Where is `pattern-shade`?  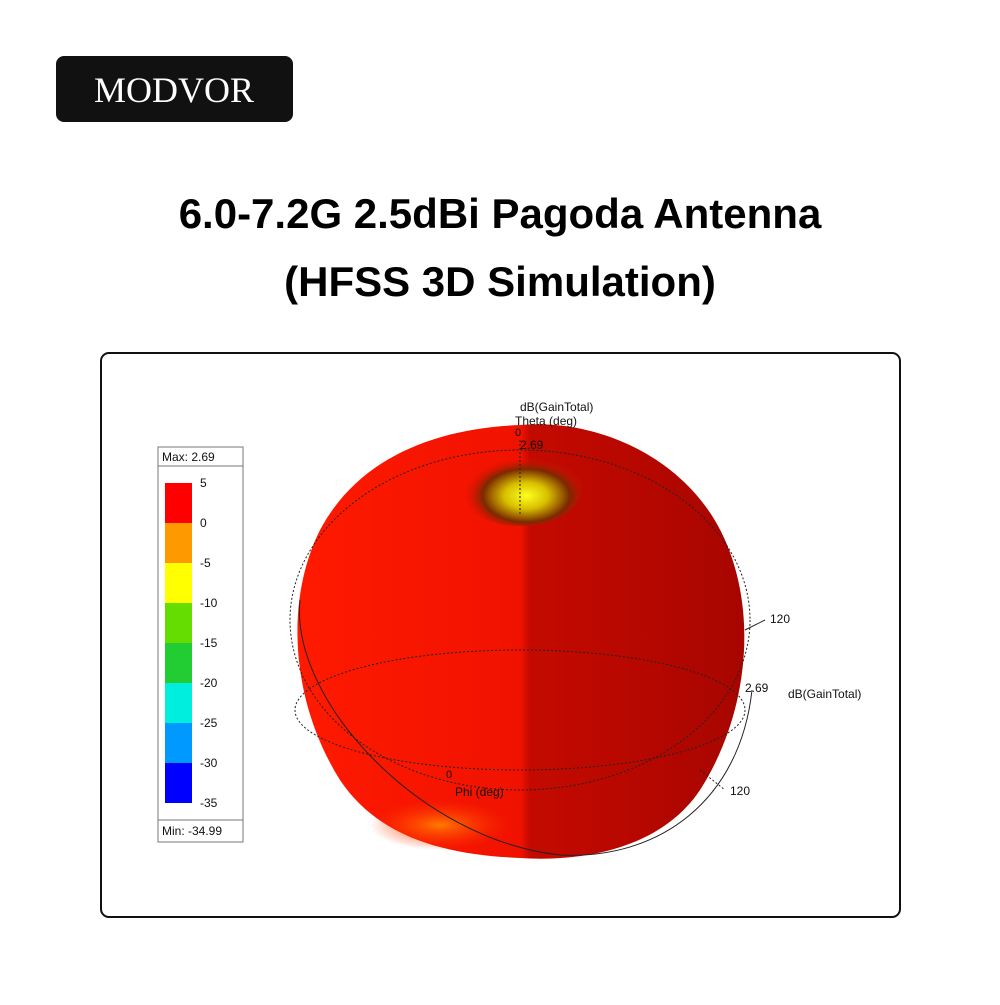 pattern-shade is located at coordinates (440, 825).